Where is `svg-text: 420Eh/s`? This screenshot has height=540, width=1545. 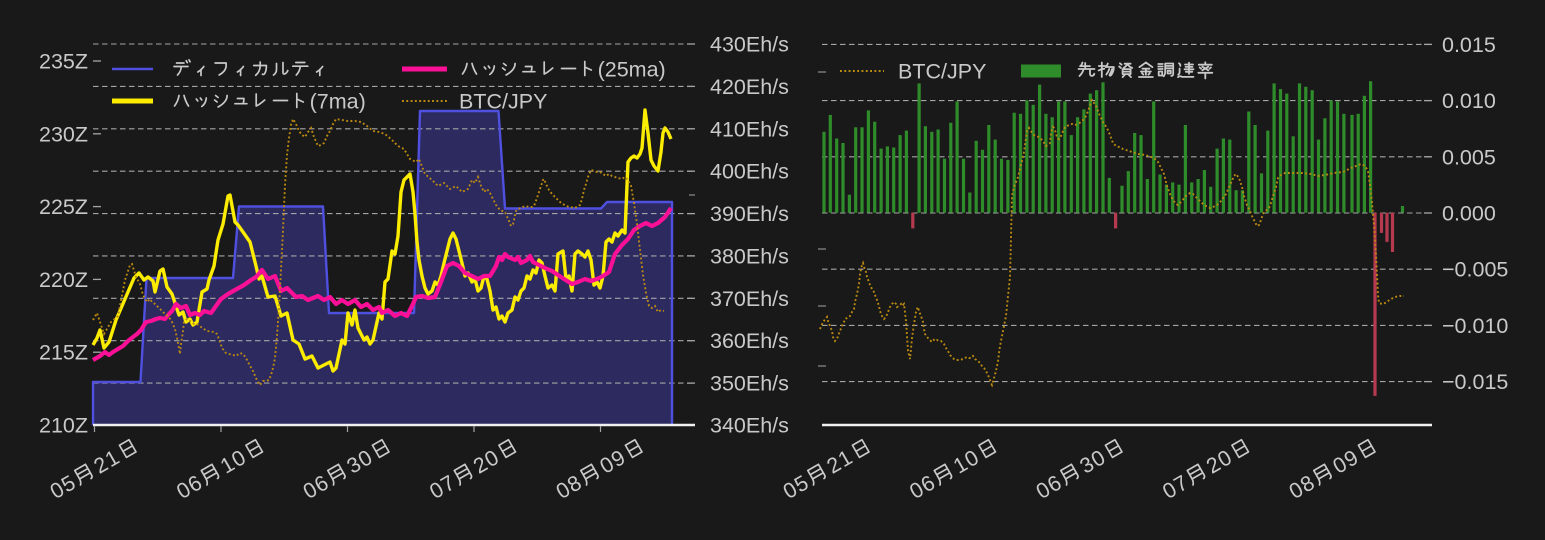
svg-text: 420Eh/s is located at coordinates (749, 87).